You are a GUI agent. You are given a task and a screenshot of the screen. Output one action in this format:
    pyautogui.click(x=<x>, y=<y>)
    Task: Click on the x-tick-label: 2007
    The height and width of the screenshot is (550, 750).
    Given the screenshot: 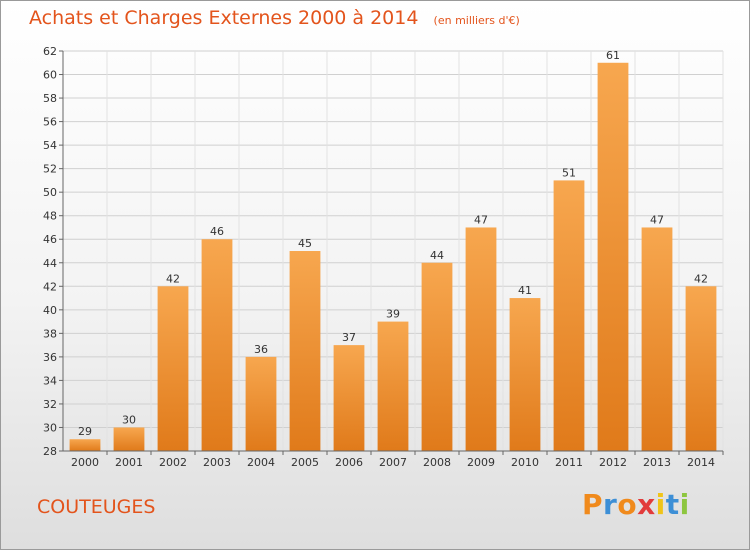 What is the action you would take?
    pyautogui.click(x=393, y=462)
    